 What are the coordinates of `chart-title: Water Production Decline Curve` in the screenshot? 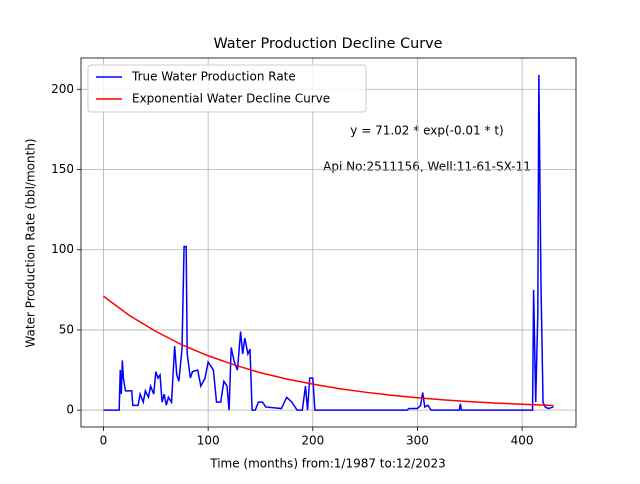 It's located at (327, 44).